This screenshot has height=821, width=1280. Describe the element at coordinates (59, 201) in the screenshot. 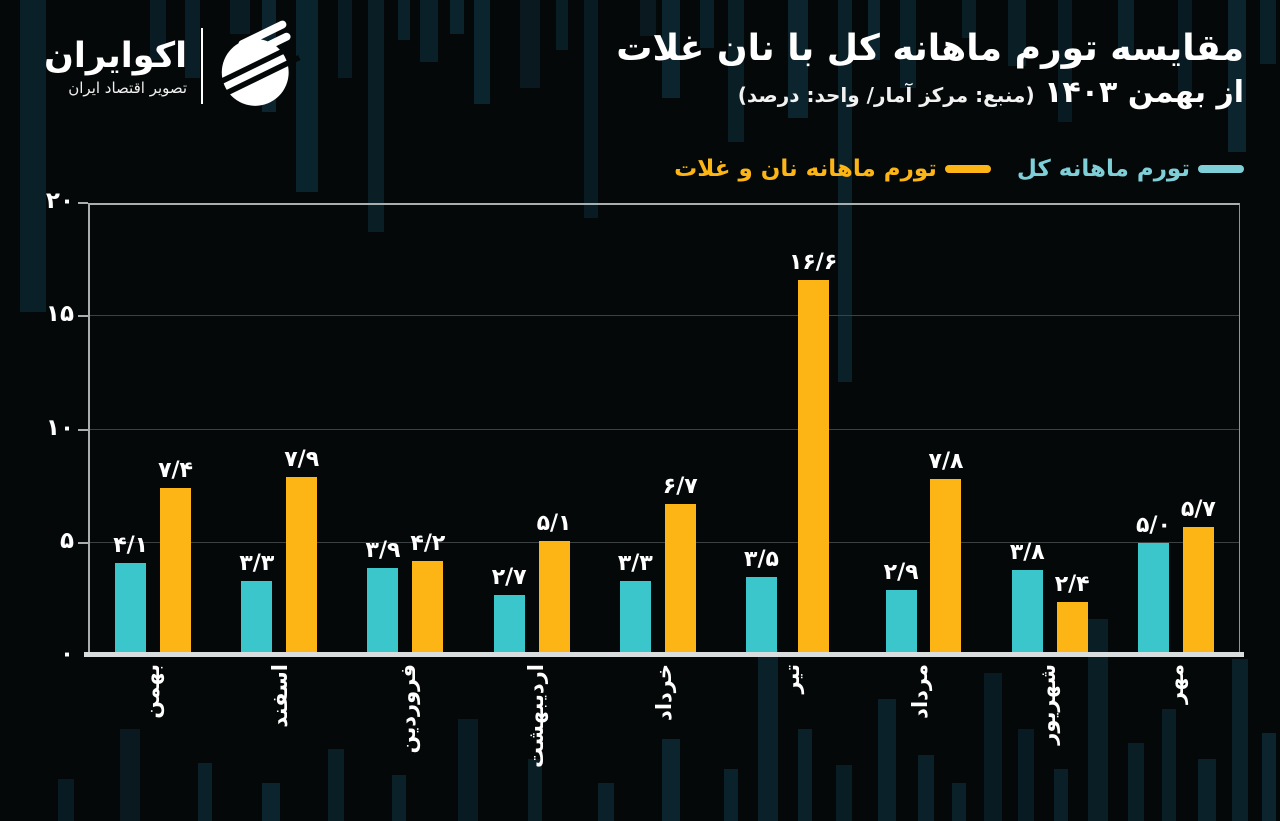

I see `y-tick-label: ۲۰` at that location.